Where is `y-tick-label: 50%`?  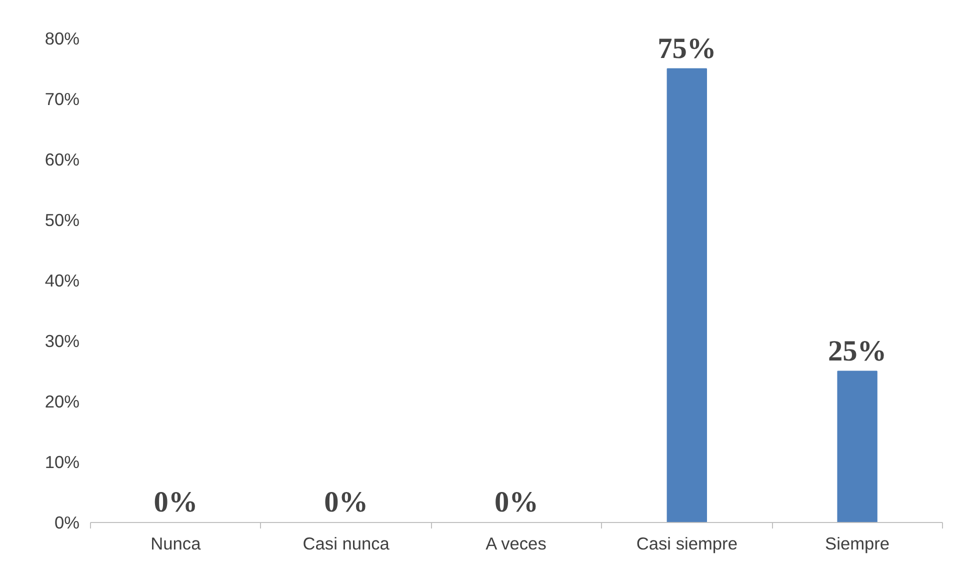 y-tick-label: 50% is located at coordinates (62, 220).